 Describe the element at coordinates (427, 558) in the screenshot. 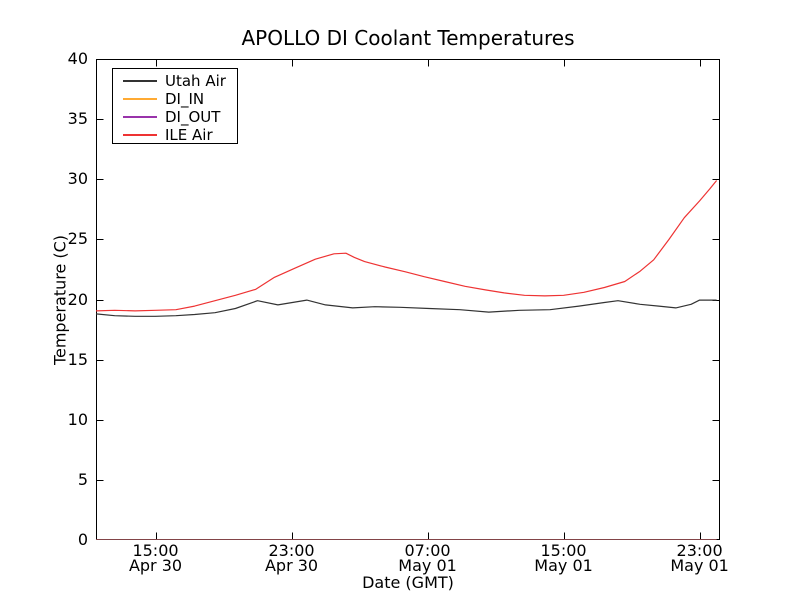

I see `x-tick-label: 07:00 May 01` at that location.